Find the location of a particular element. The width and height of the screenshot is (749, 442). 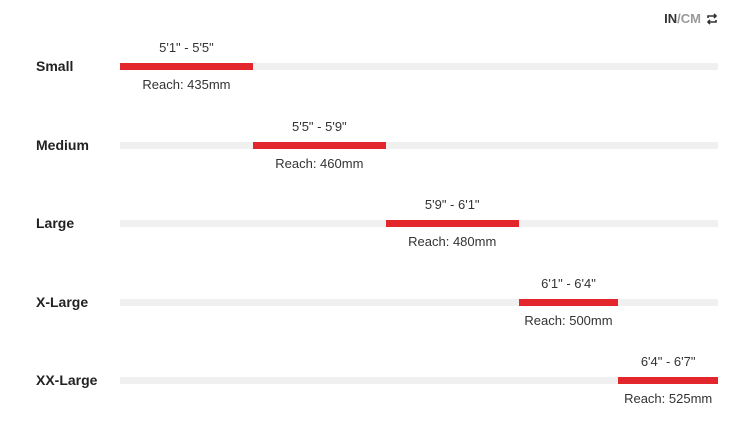

height-range-label: 5'1" - 5'5" is located at coordinates (186, 47).